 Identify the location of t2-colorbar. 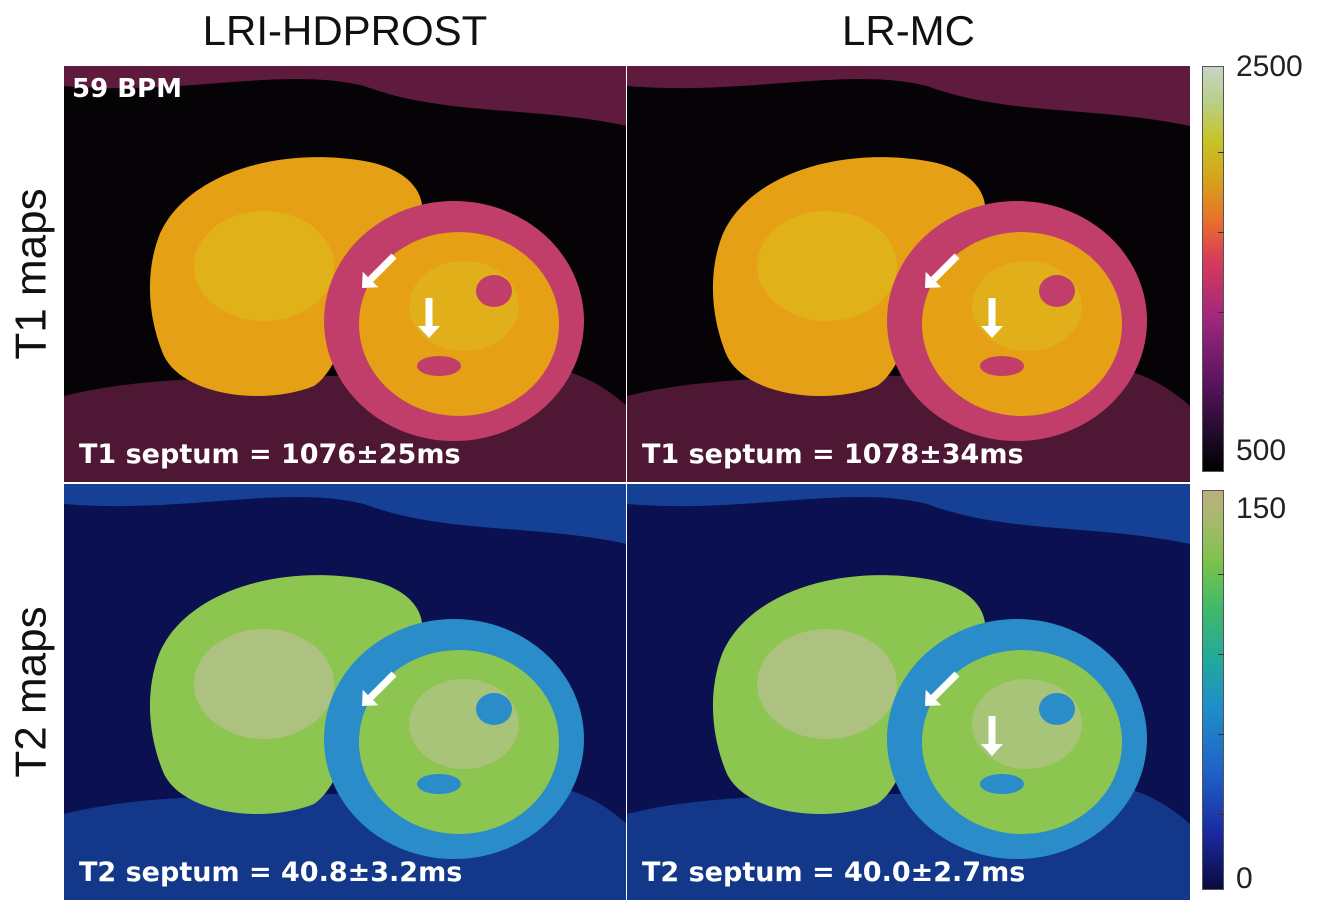
(1213, 690).